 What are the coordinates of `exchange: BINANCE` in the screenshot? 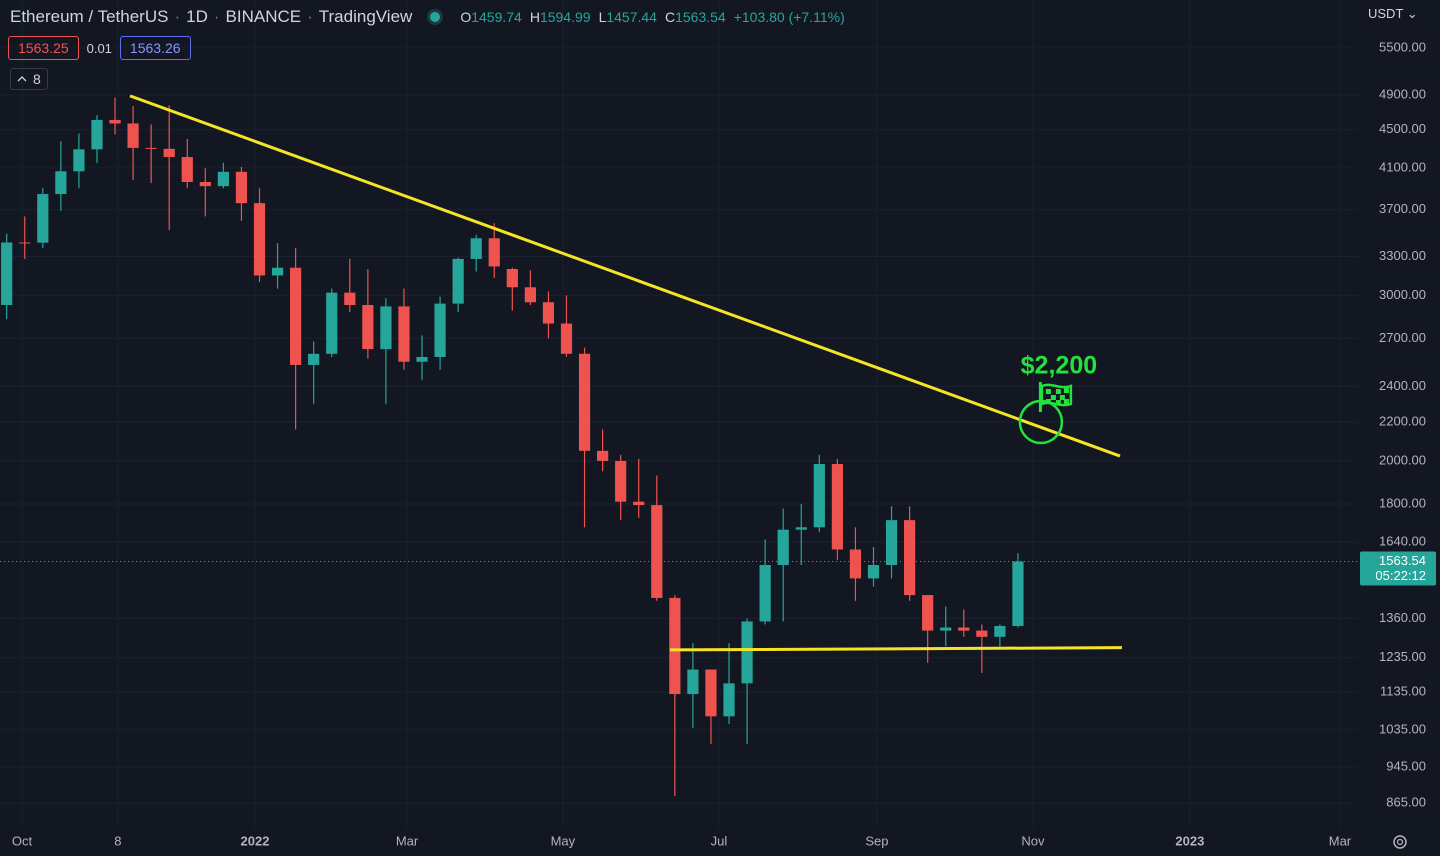 It's located at (255, 17).